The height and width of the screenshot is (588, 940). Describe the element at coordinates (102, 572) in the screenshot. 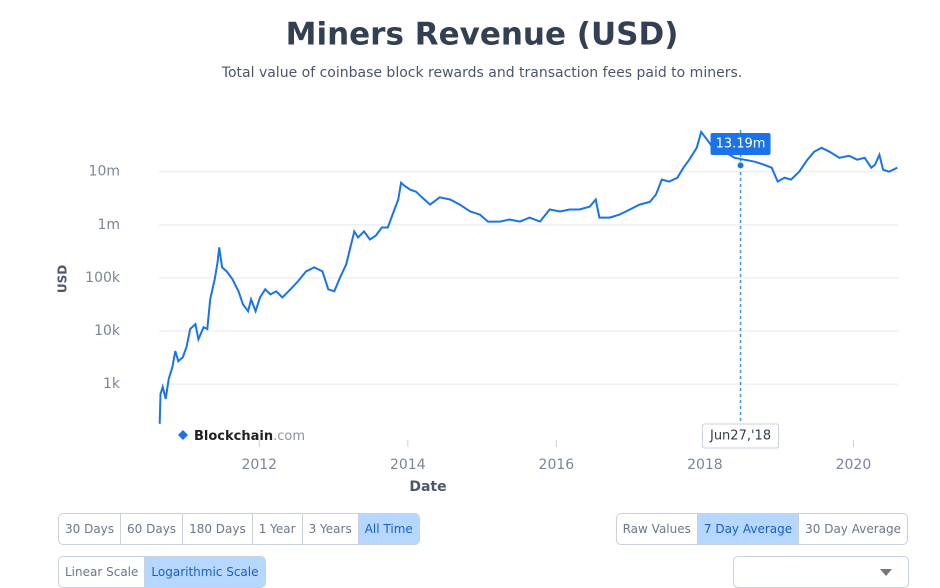

I see `scale-button: Linear Scale` at that location.